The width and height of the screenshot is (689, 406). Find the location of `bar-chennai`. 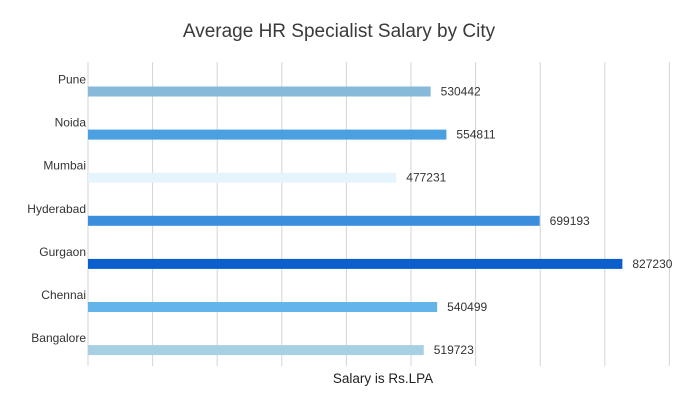

bar-chennai is located at coordinates (263, 307).